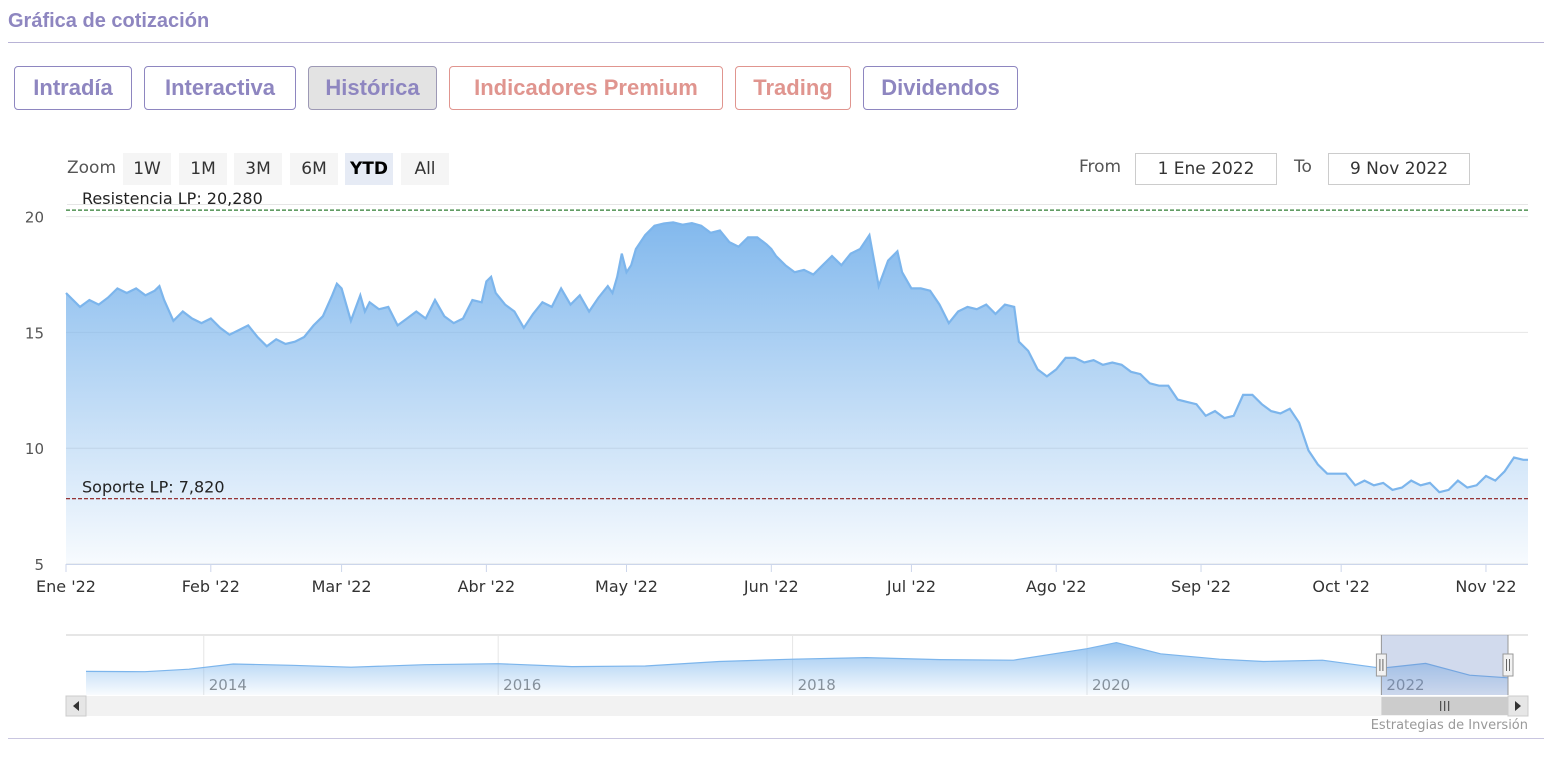 This screenshot has width=1558, height=757. I want to click on x-tick-label: Jun '22, so click(771, 586).